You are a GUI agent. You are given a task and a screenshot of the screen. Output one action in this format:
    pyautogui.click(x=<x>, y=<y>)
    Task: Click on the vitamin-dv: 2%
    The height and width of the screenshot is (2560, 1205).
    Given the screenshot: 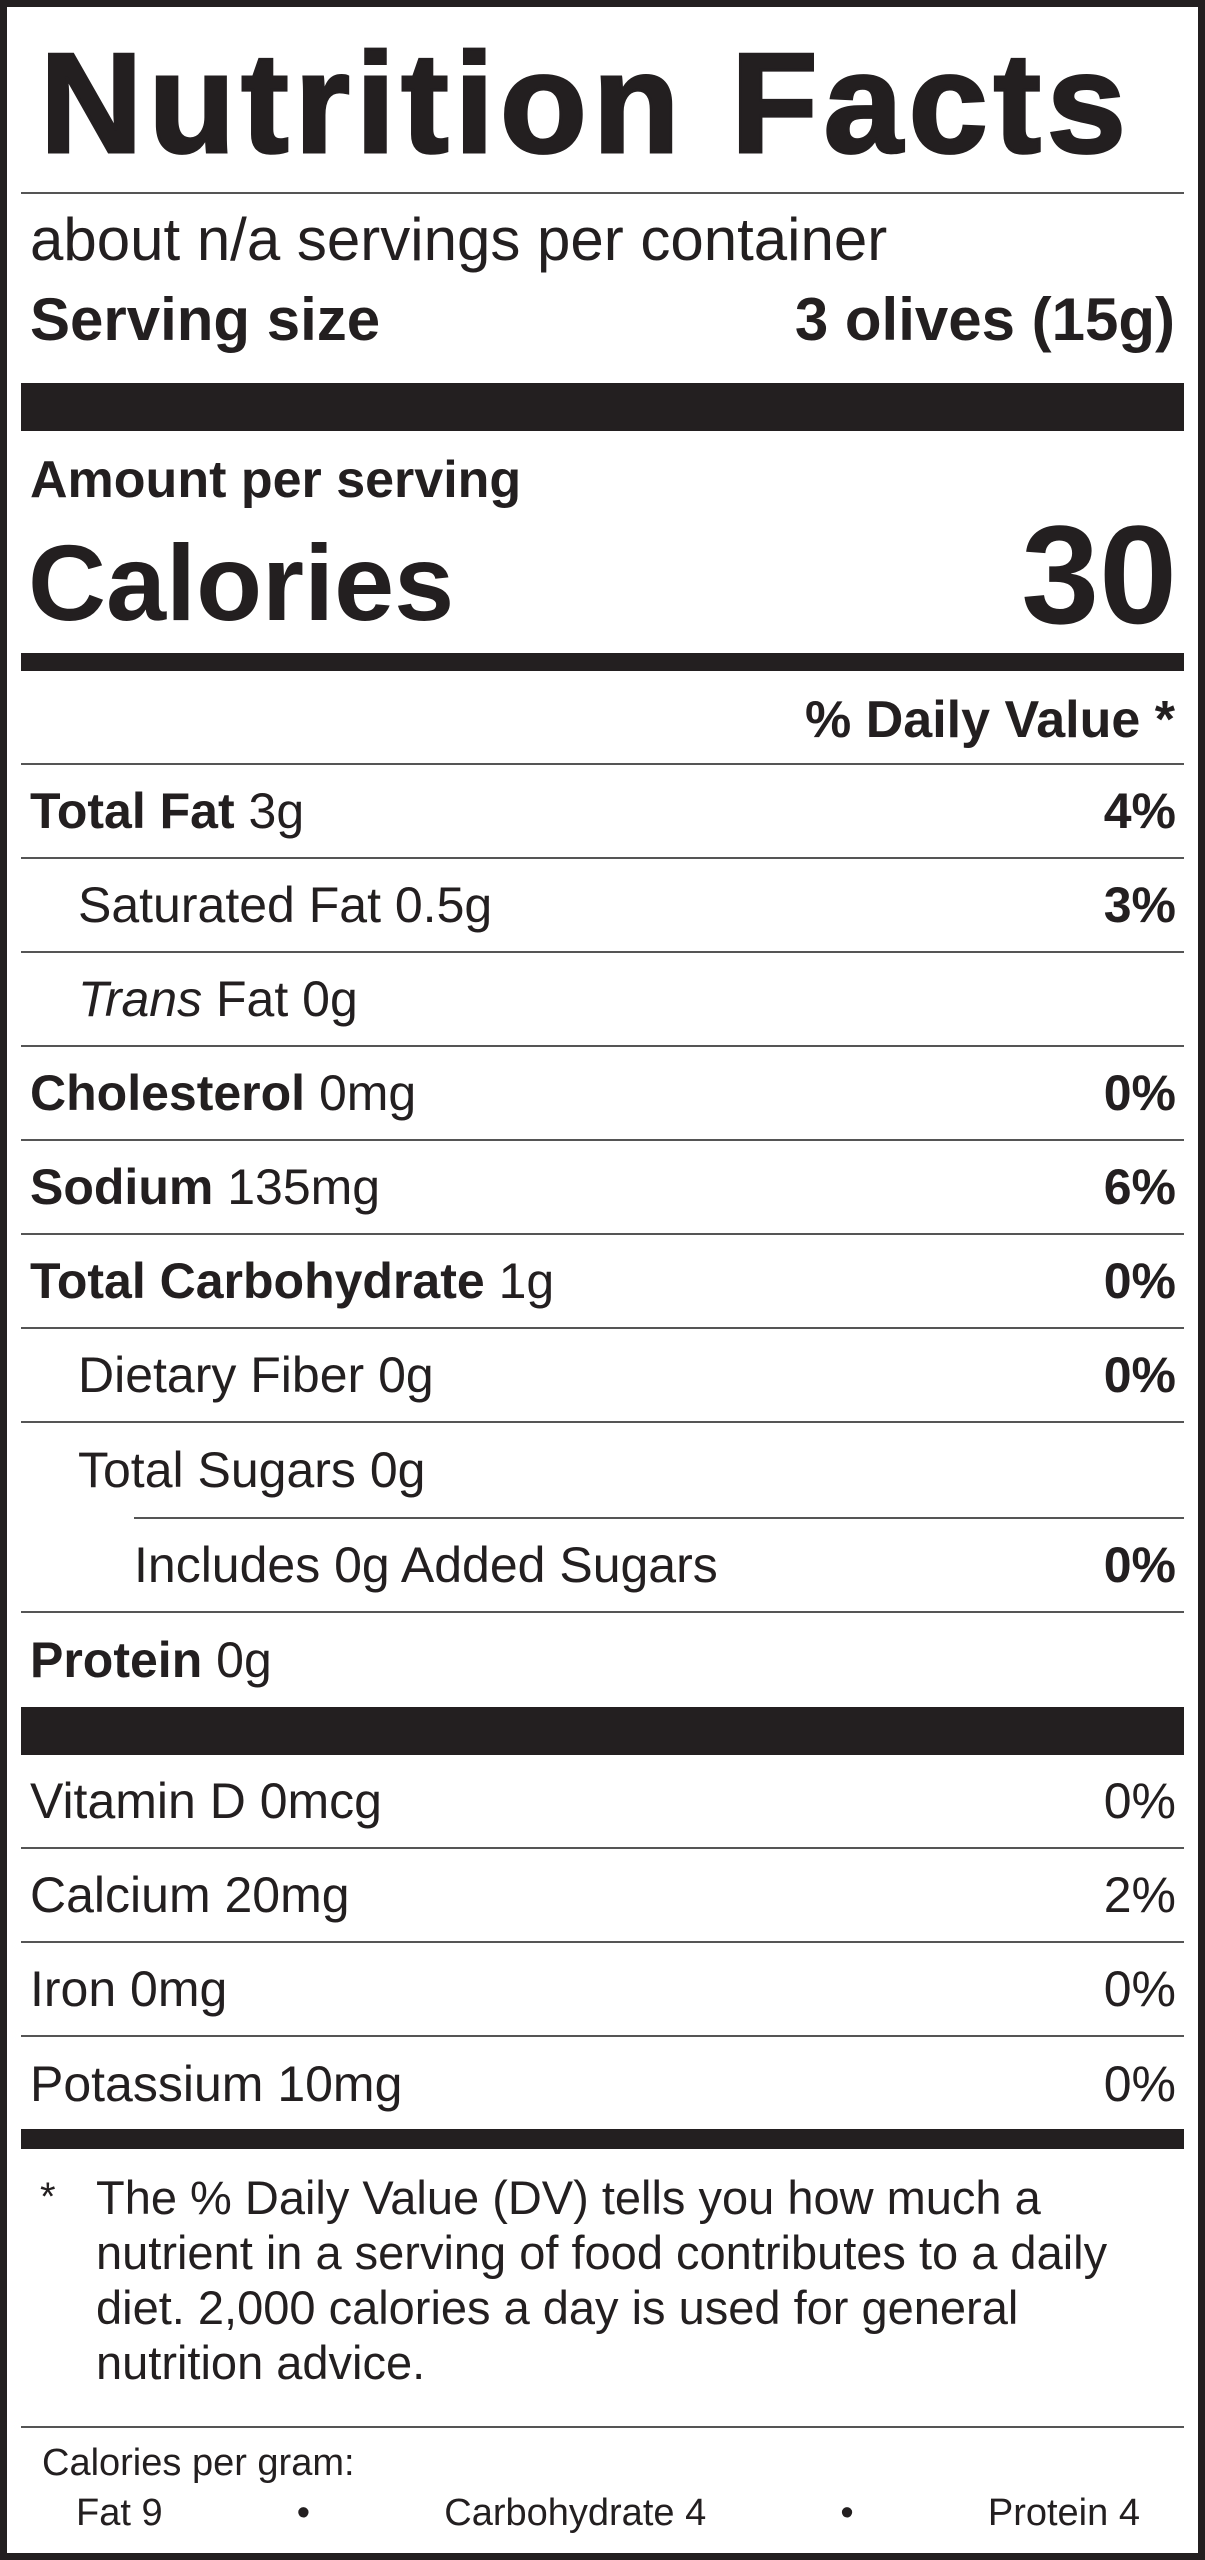 What is the action you would take?
    pyautogui.click(x=1139, y=1895)
    